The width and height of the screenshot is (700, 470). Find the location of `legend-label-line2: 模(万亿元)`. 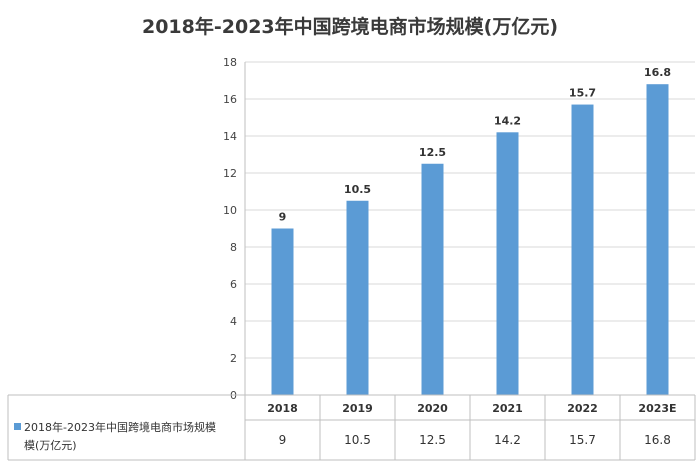

legend-label-line2: 模(万亿元) is located at coordinates (50, 445).